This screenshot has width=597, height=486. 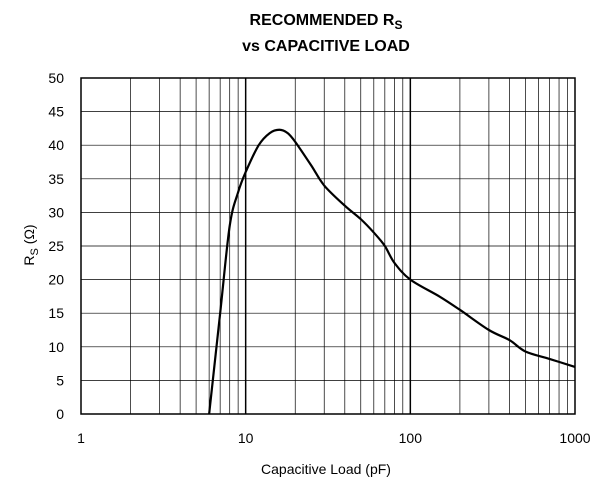 What do you see at coordinates (56, 347) in the screenshot?
I see `y-tick-label: 10` at bounding box center [56, 347].